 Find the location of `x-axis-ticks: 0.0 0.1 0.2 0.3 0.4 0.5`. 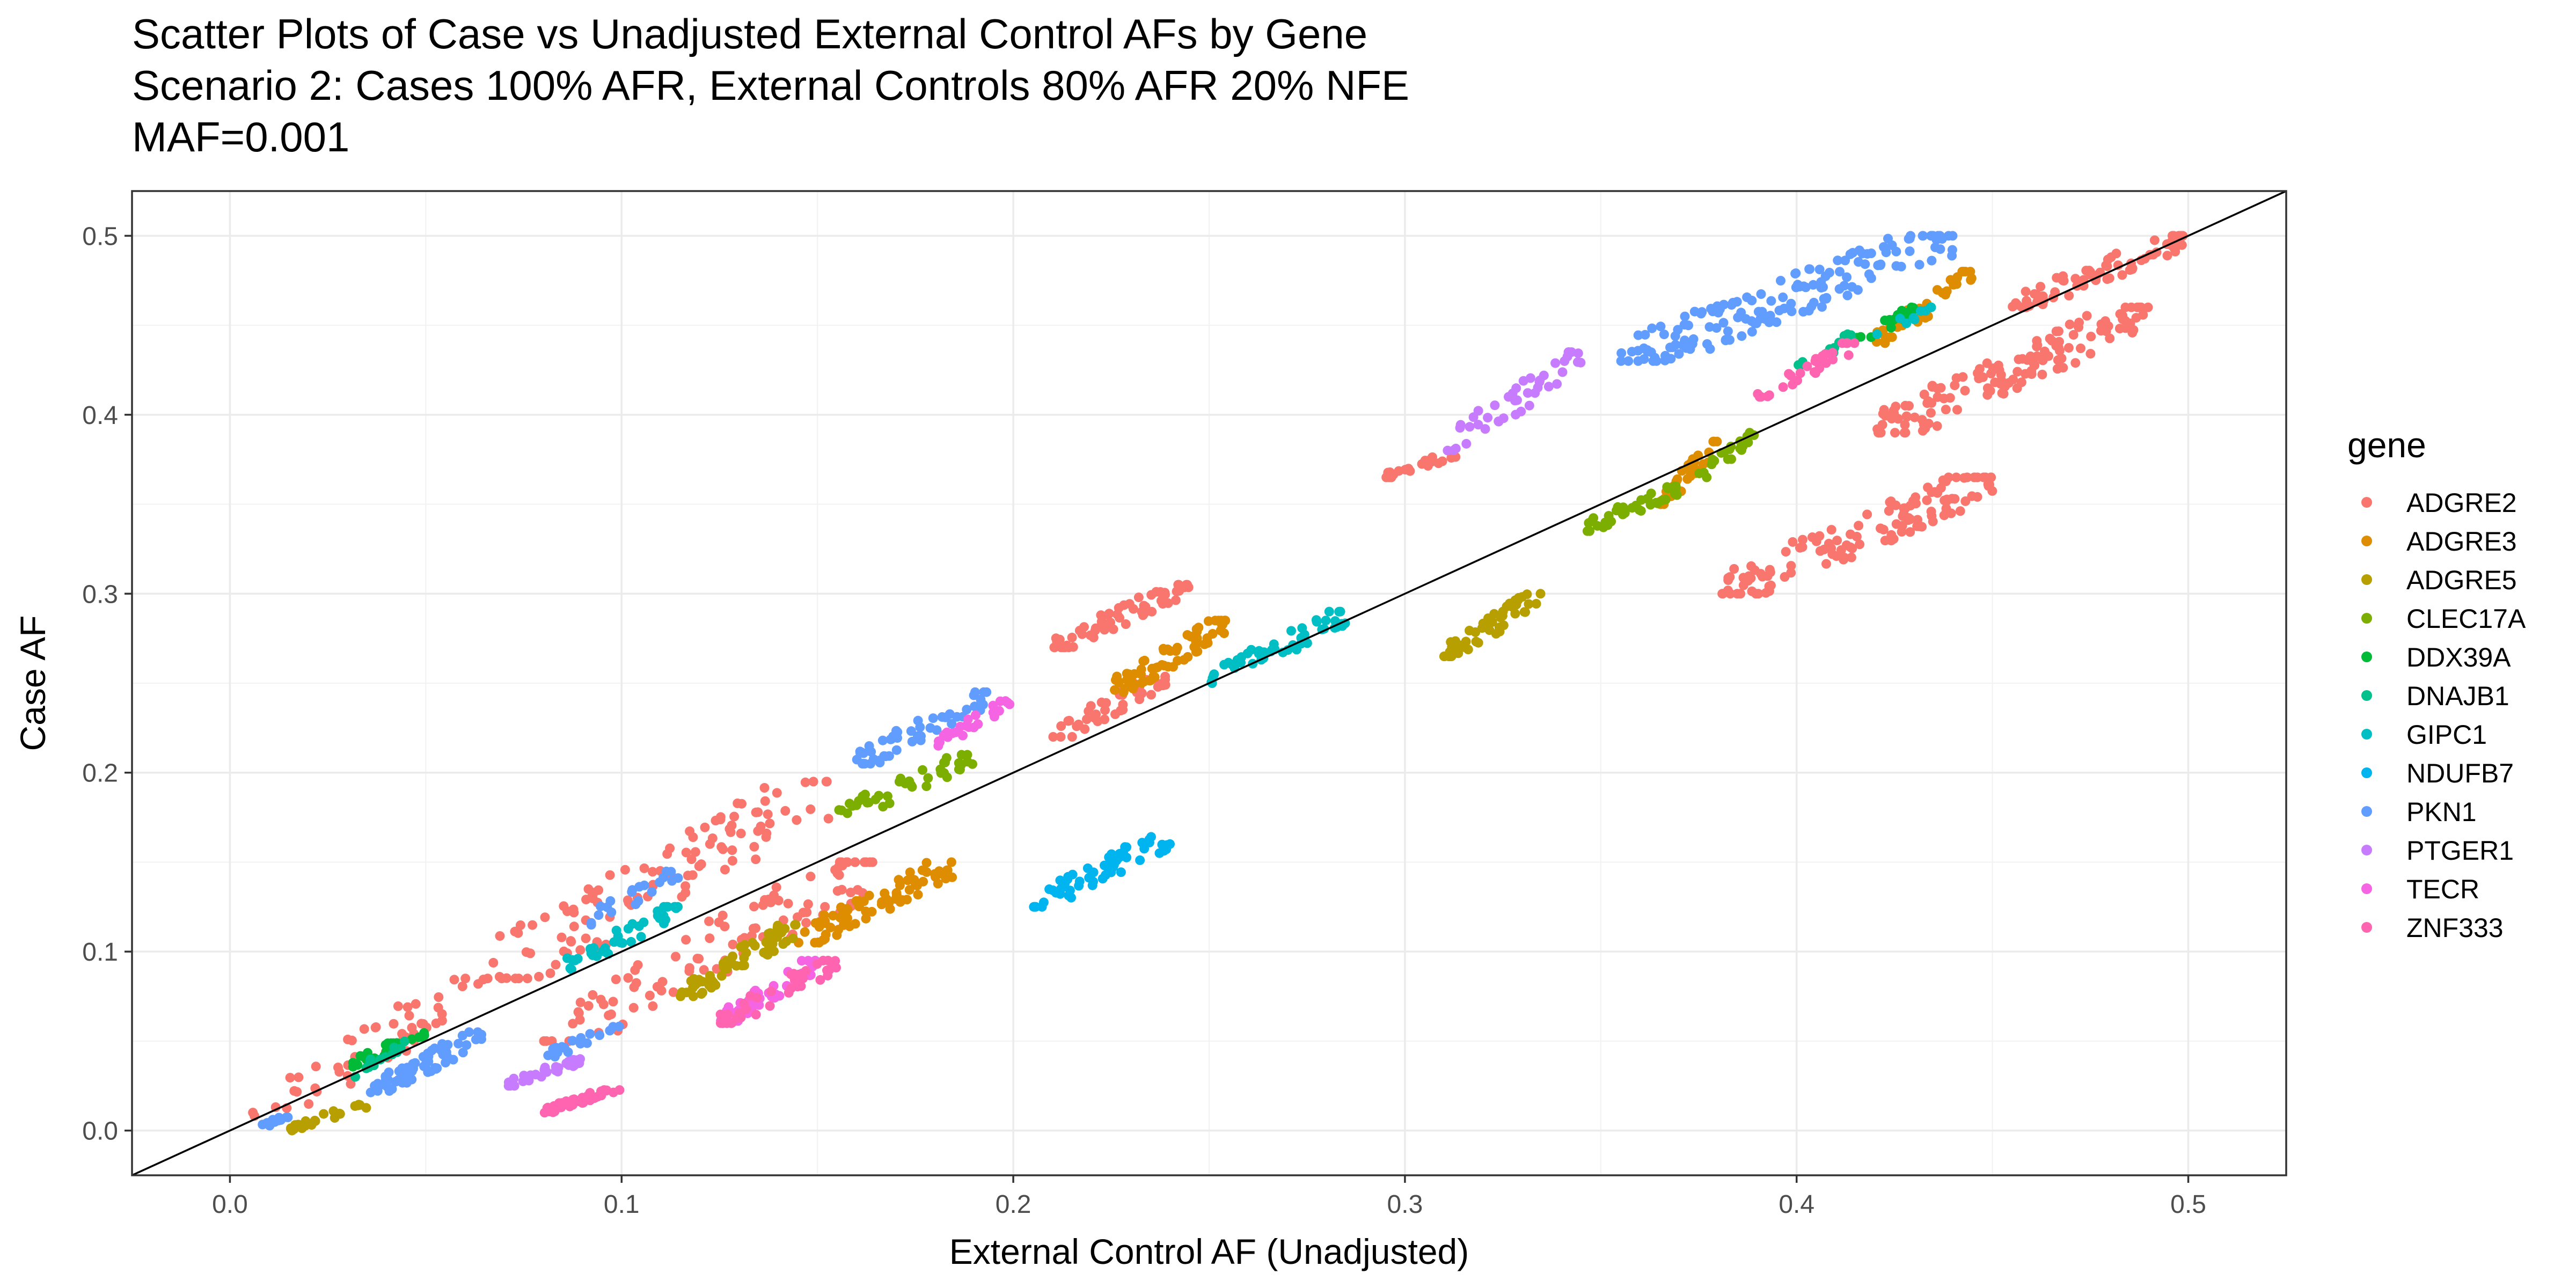

x-axis-ticks: 0.0 0.1 0.2 0.3 0.4 0.5 is located at coordinates (1209, 1197).